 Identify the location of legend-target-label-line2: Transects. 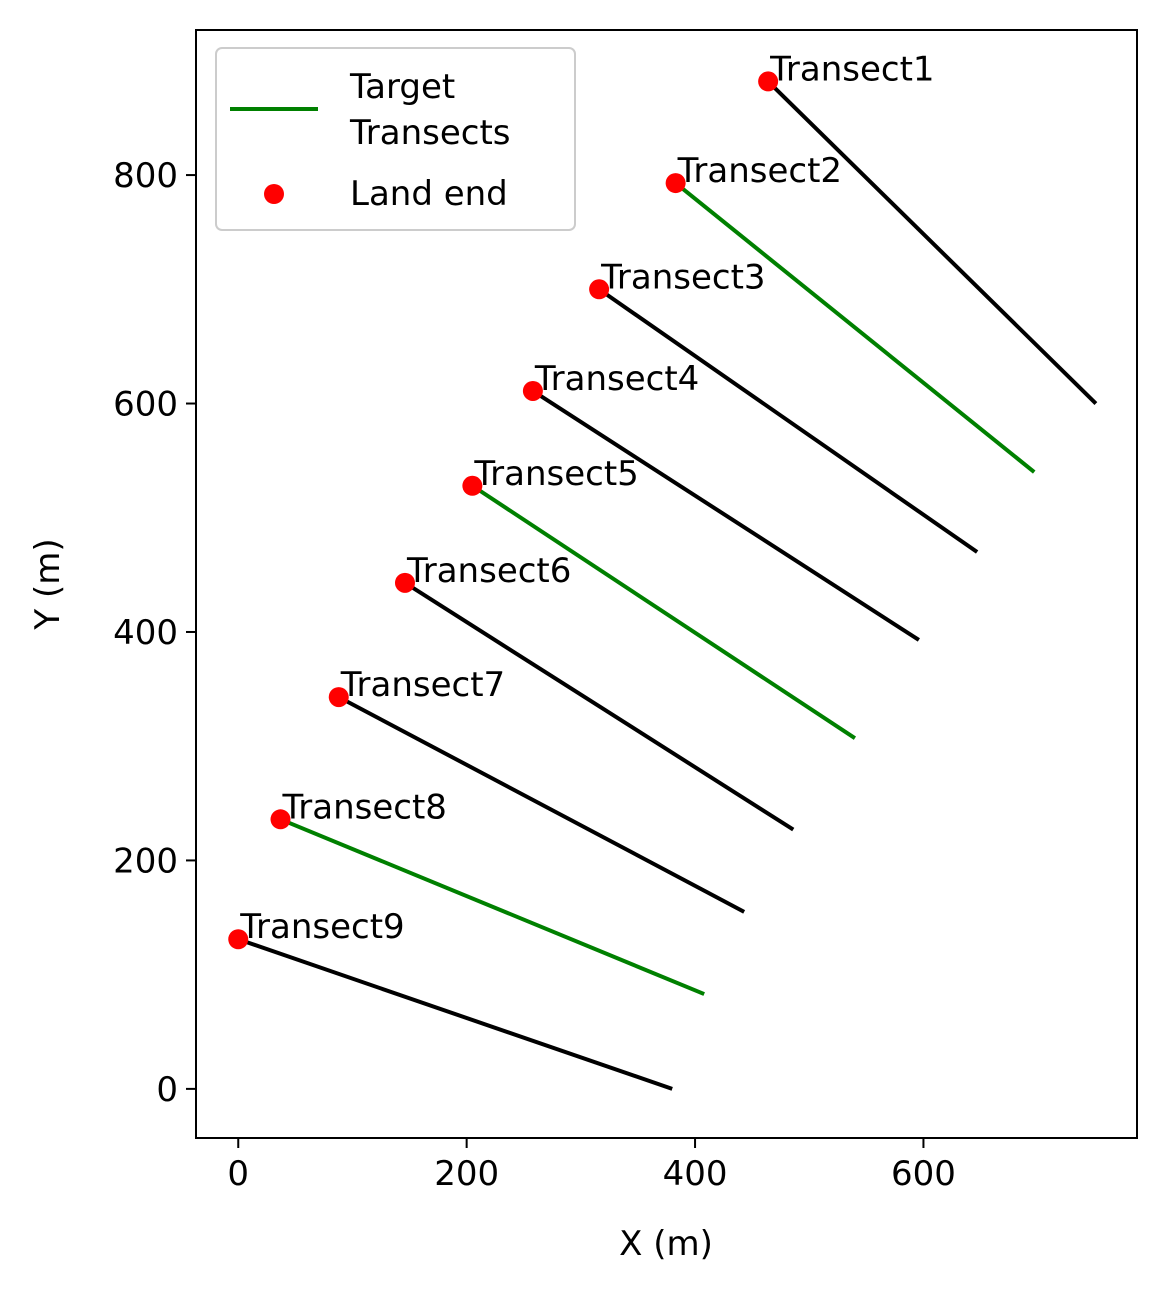
(430, 133).